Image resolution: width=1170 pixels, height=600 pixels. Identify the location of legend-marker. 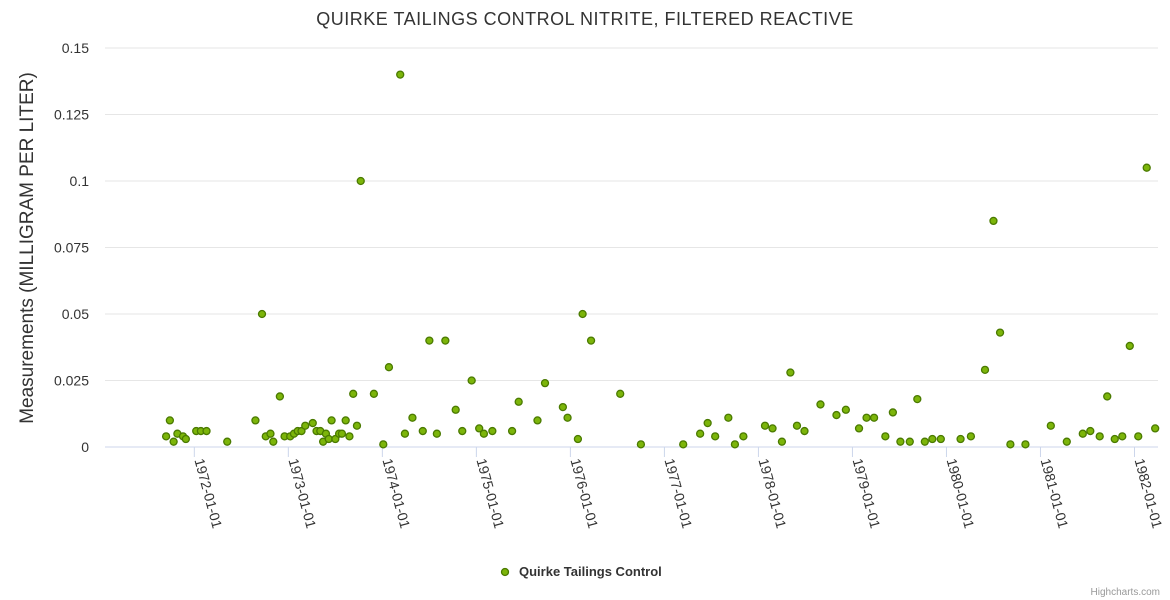
(505, 572).